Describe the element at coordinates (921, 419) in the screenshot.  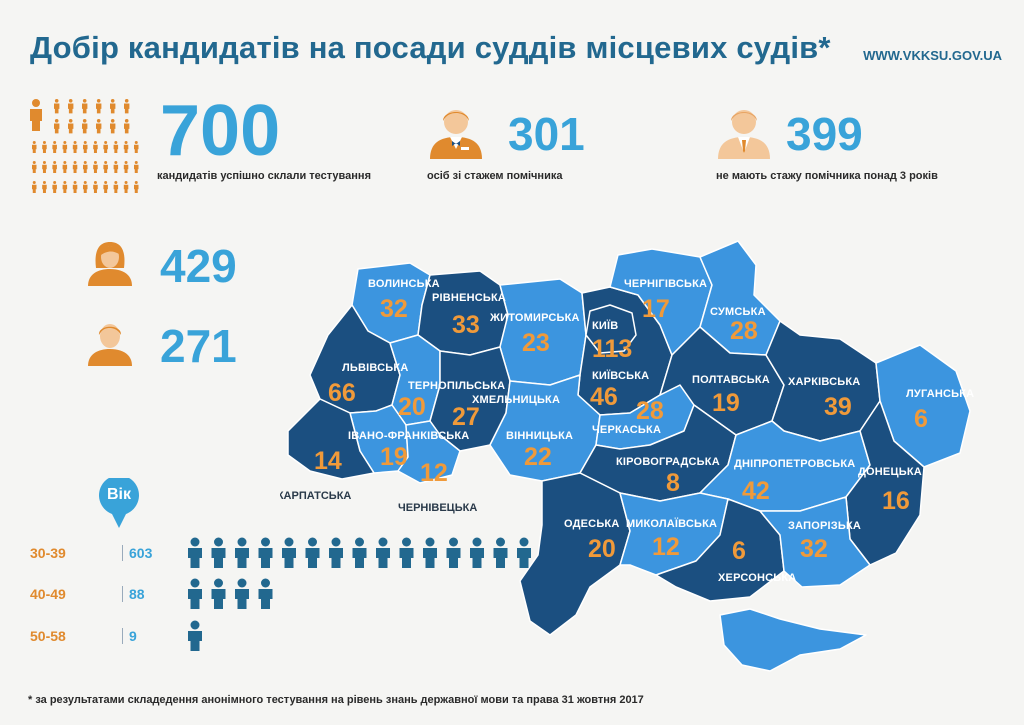
I see `region-13-value: 6` at that location.